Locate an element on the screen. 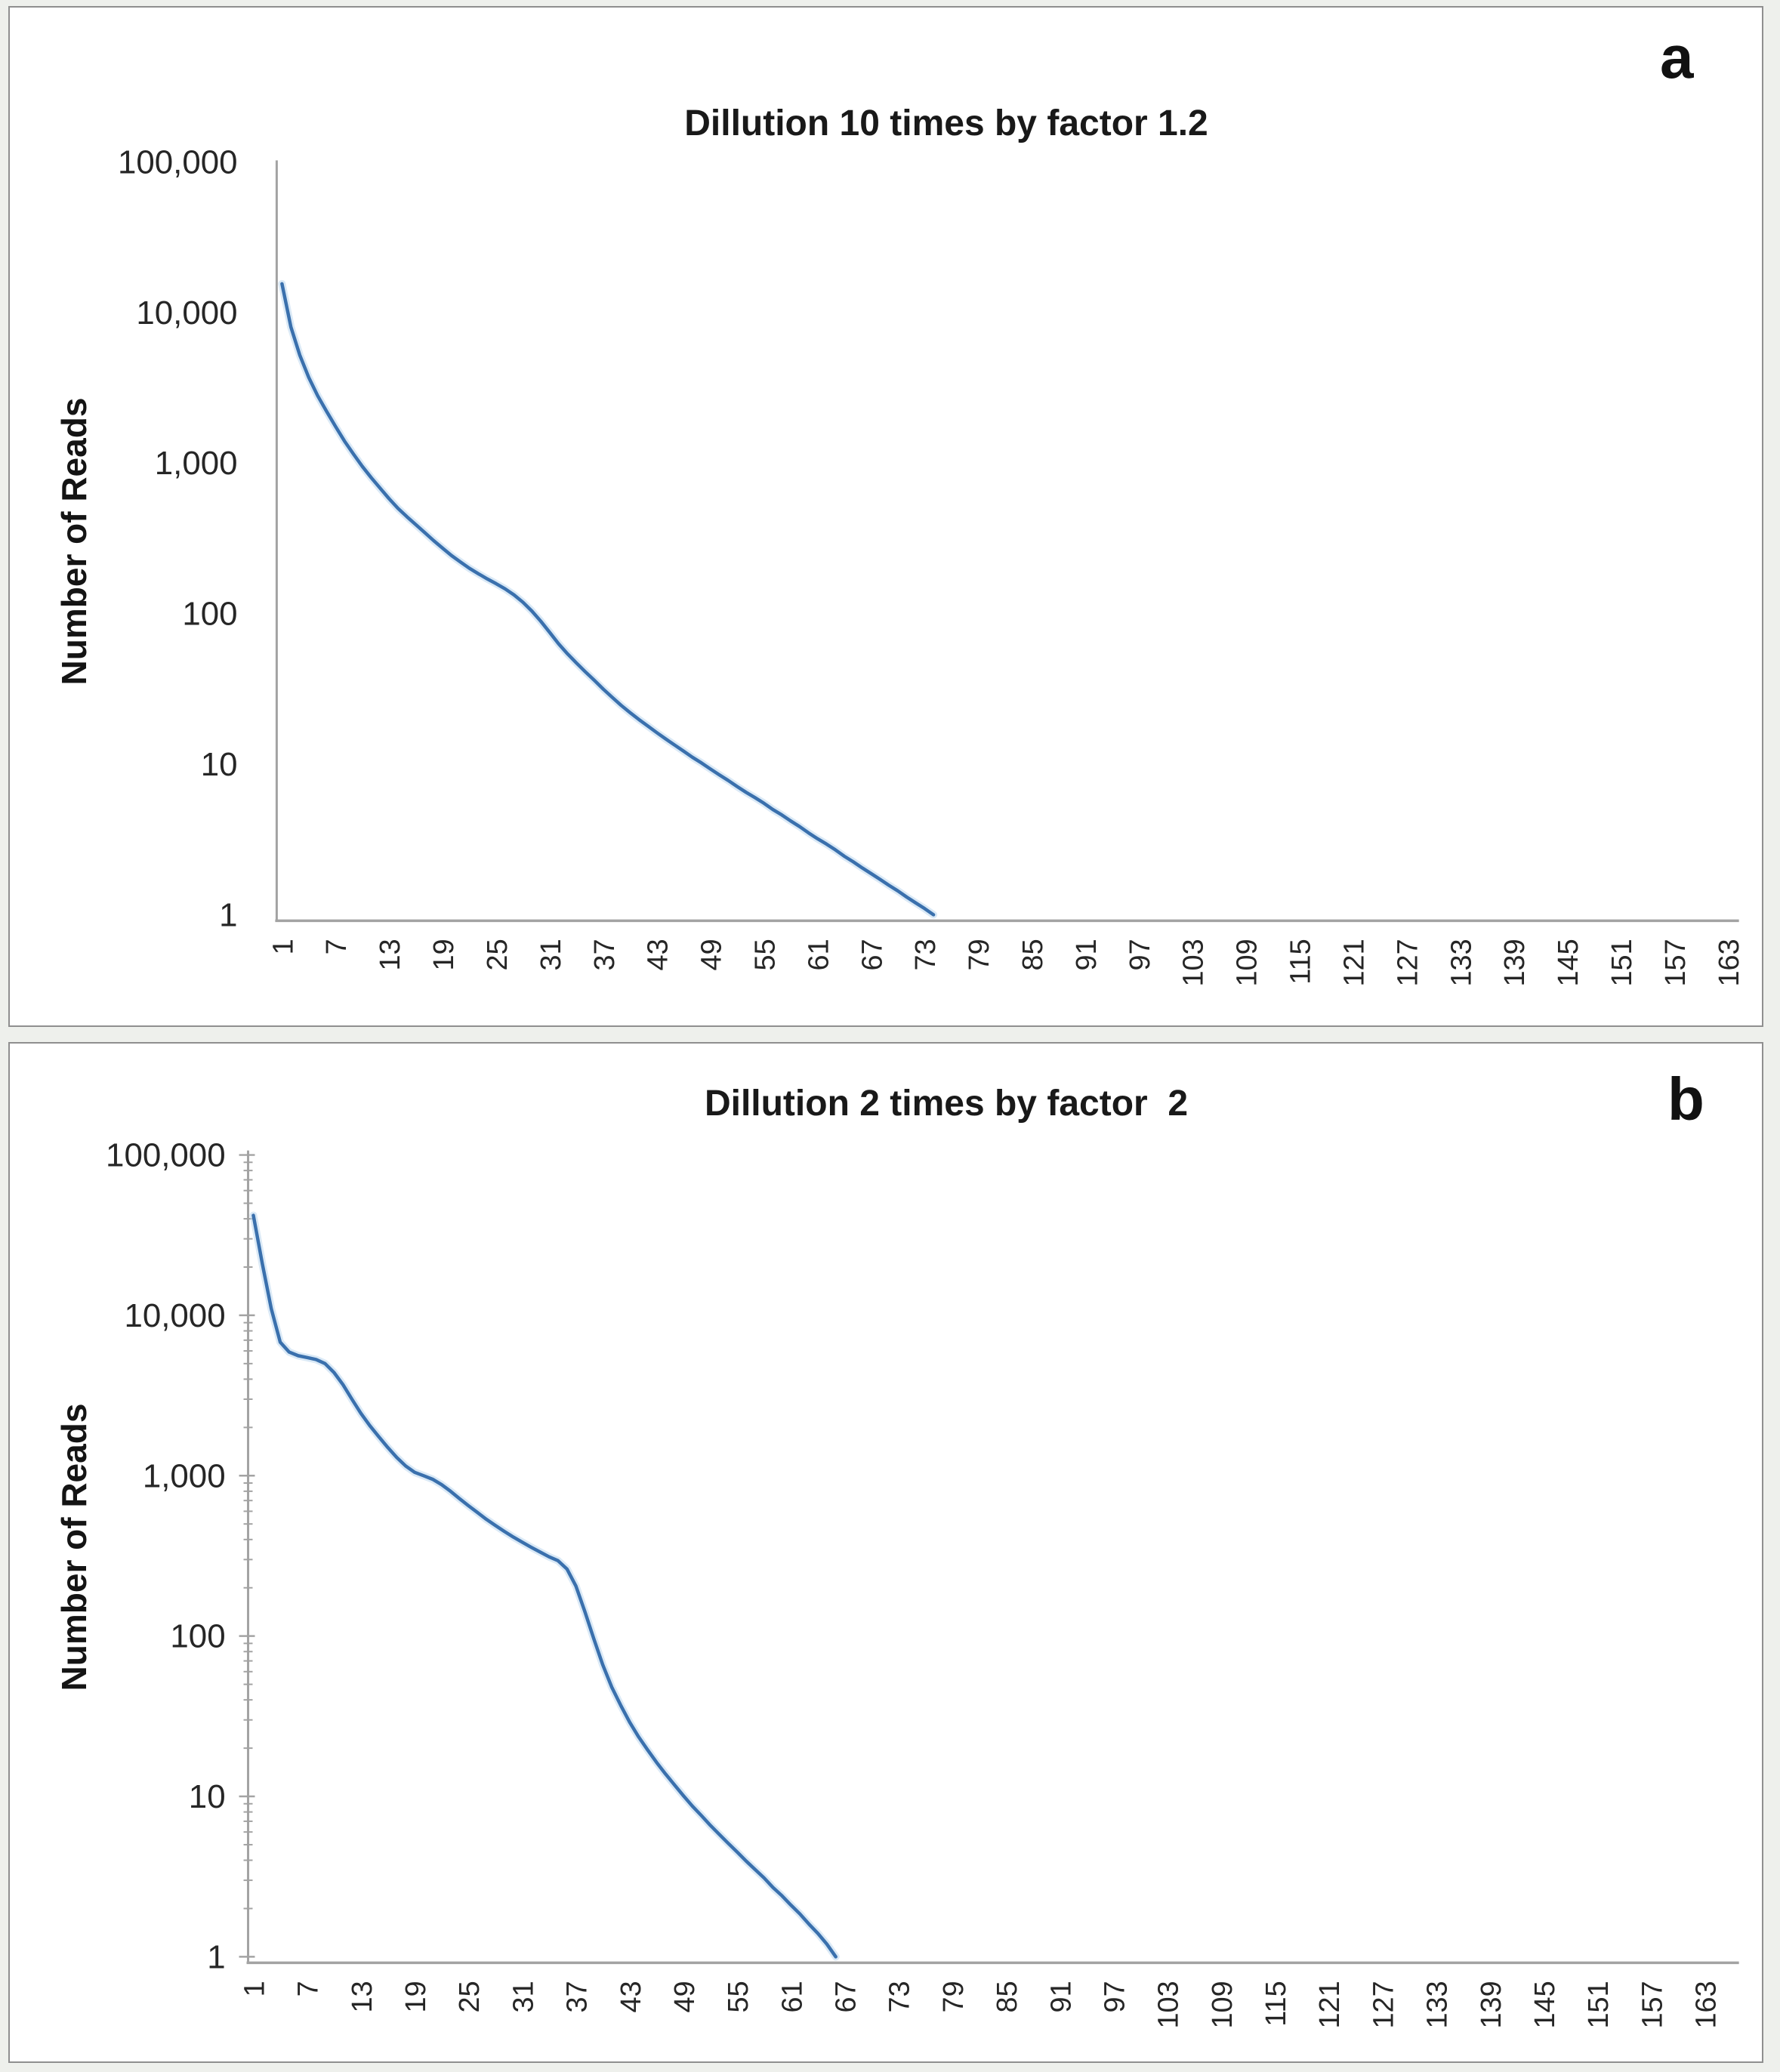  chart-a-title: Dillution 10 times by factor 1.2 is located at coordinates (946, 123).